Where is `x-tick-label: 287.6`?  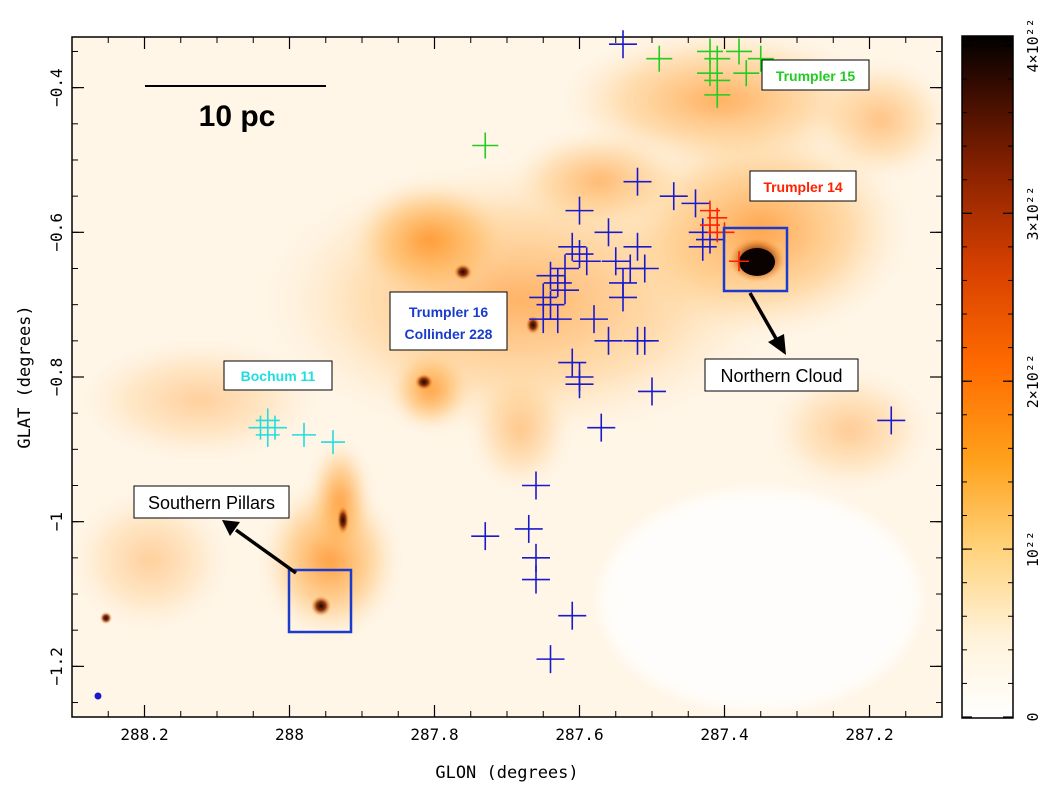
x-tick-label: 287.6 is located at coordinates (579, 734).